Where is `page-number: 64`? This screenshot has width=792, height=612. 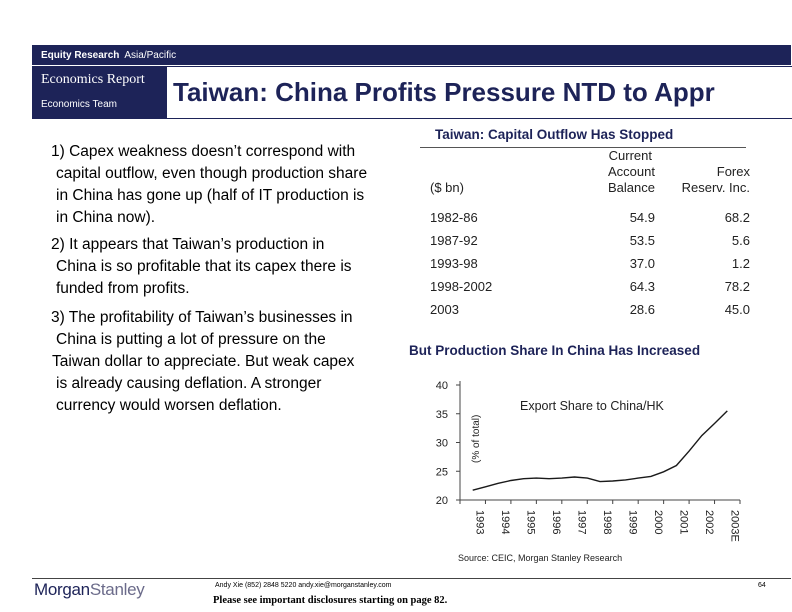
page-number: 64 is located at coordinates (762, 585).